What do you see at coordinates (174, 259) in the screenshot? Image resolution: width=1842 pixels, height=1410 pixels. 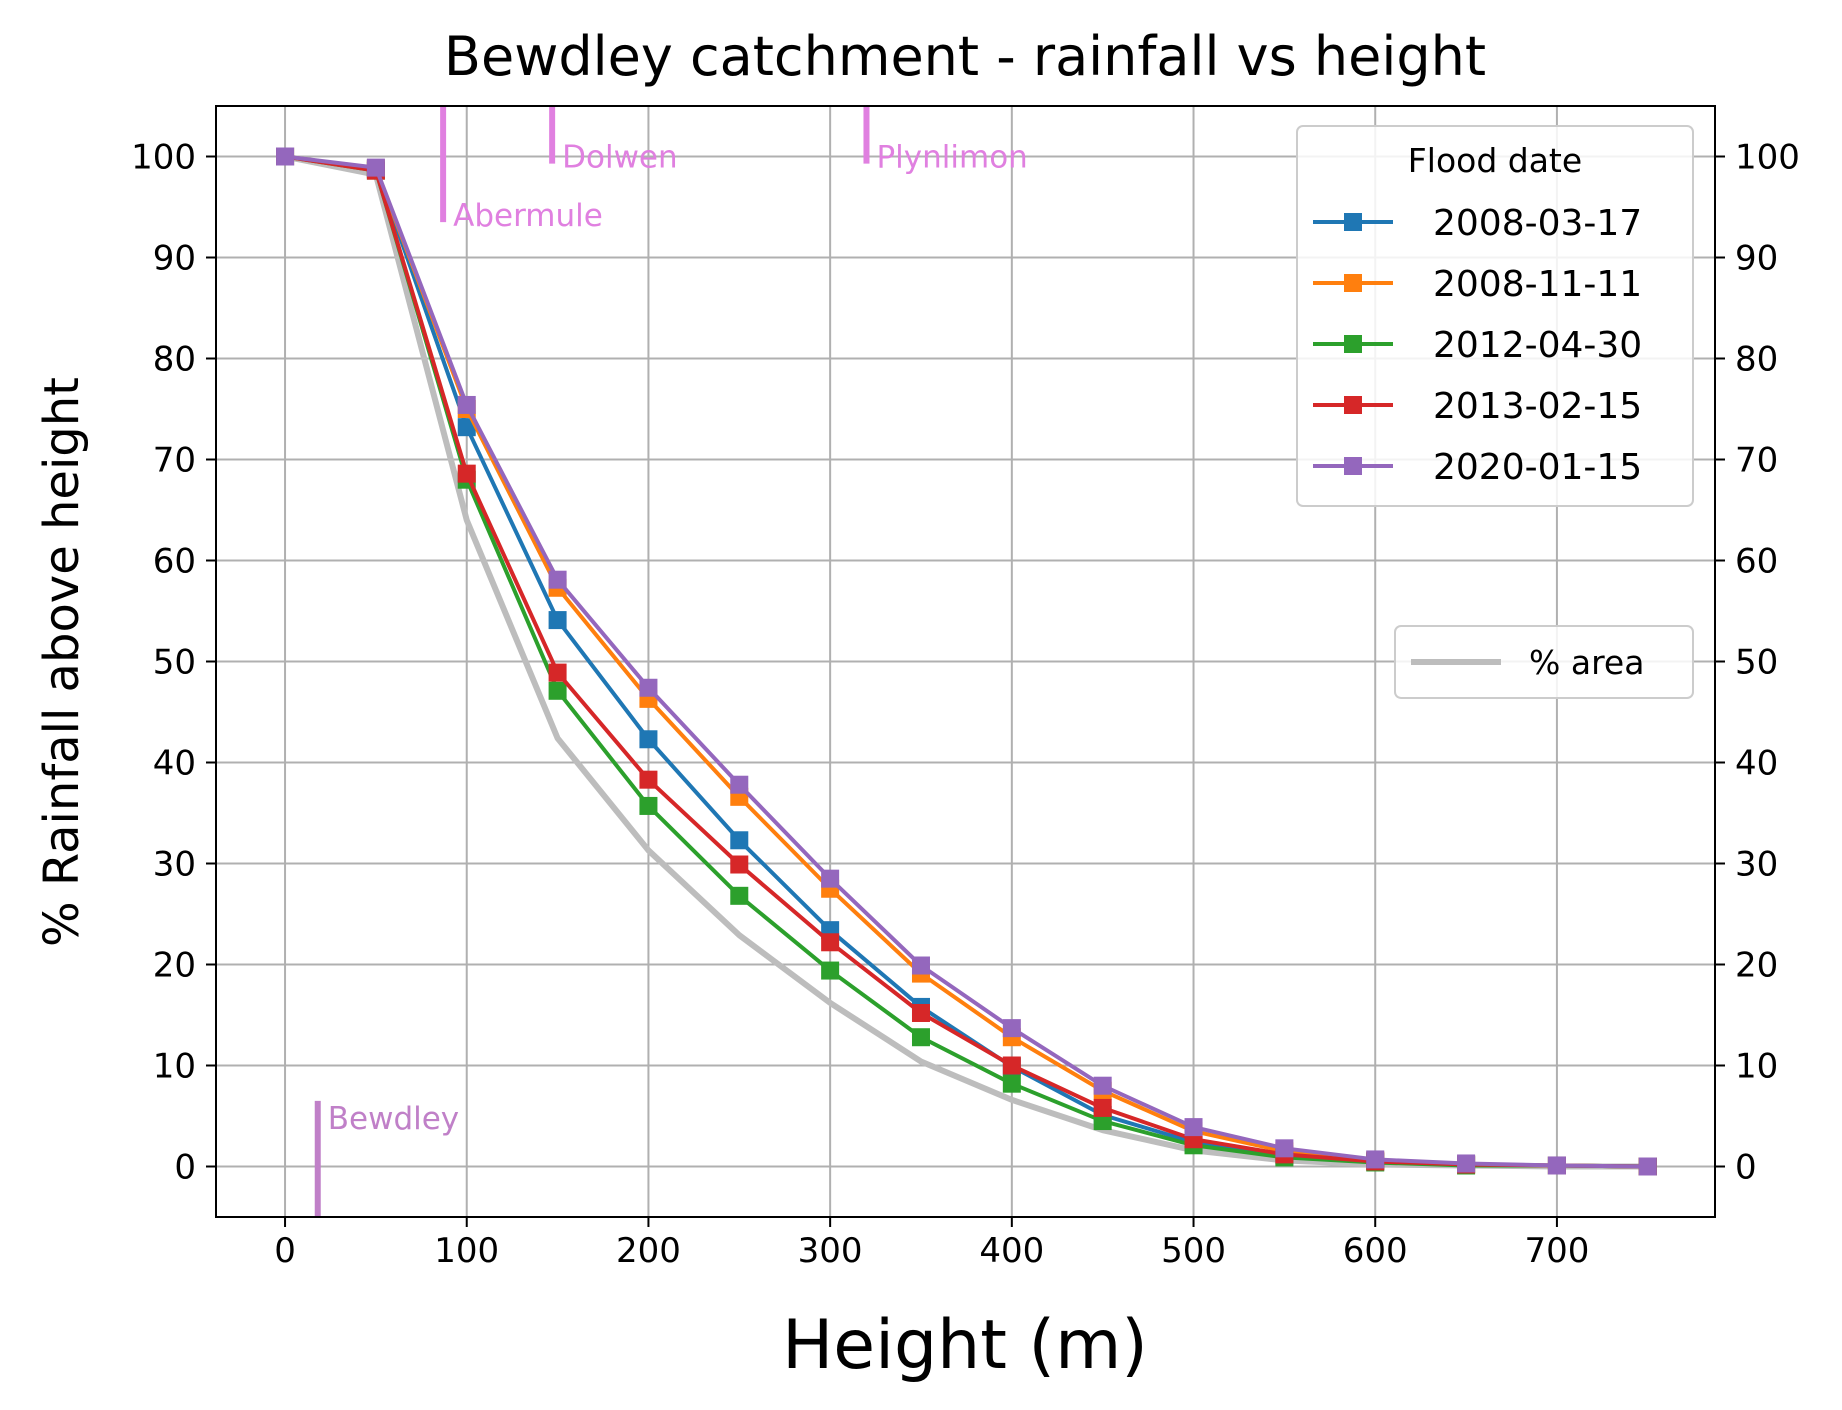 I see `y-tick-label-left: 90` at bounding box center [174, 259].